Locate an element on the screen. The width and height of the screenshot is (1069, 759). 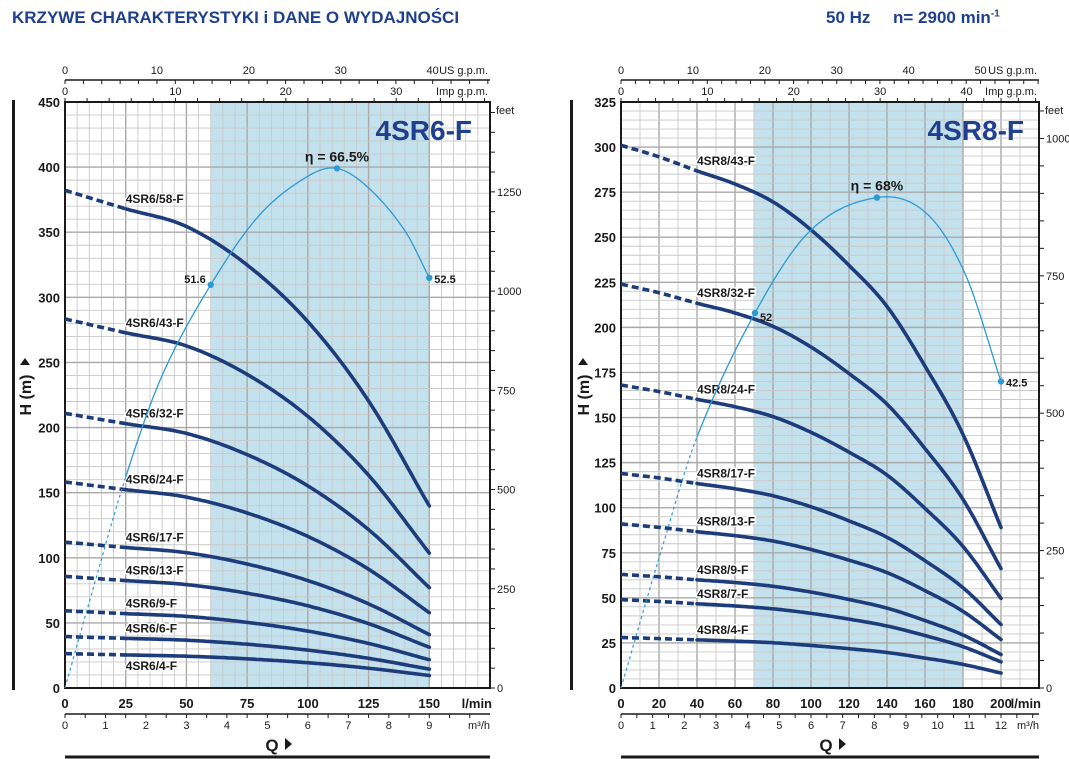
feet-tick-label: 1000 is located at coordinates (509, 292).